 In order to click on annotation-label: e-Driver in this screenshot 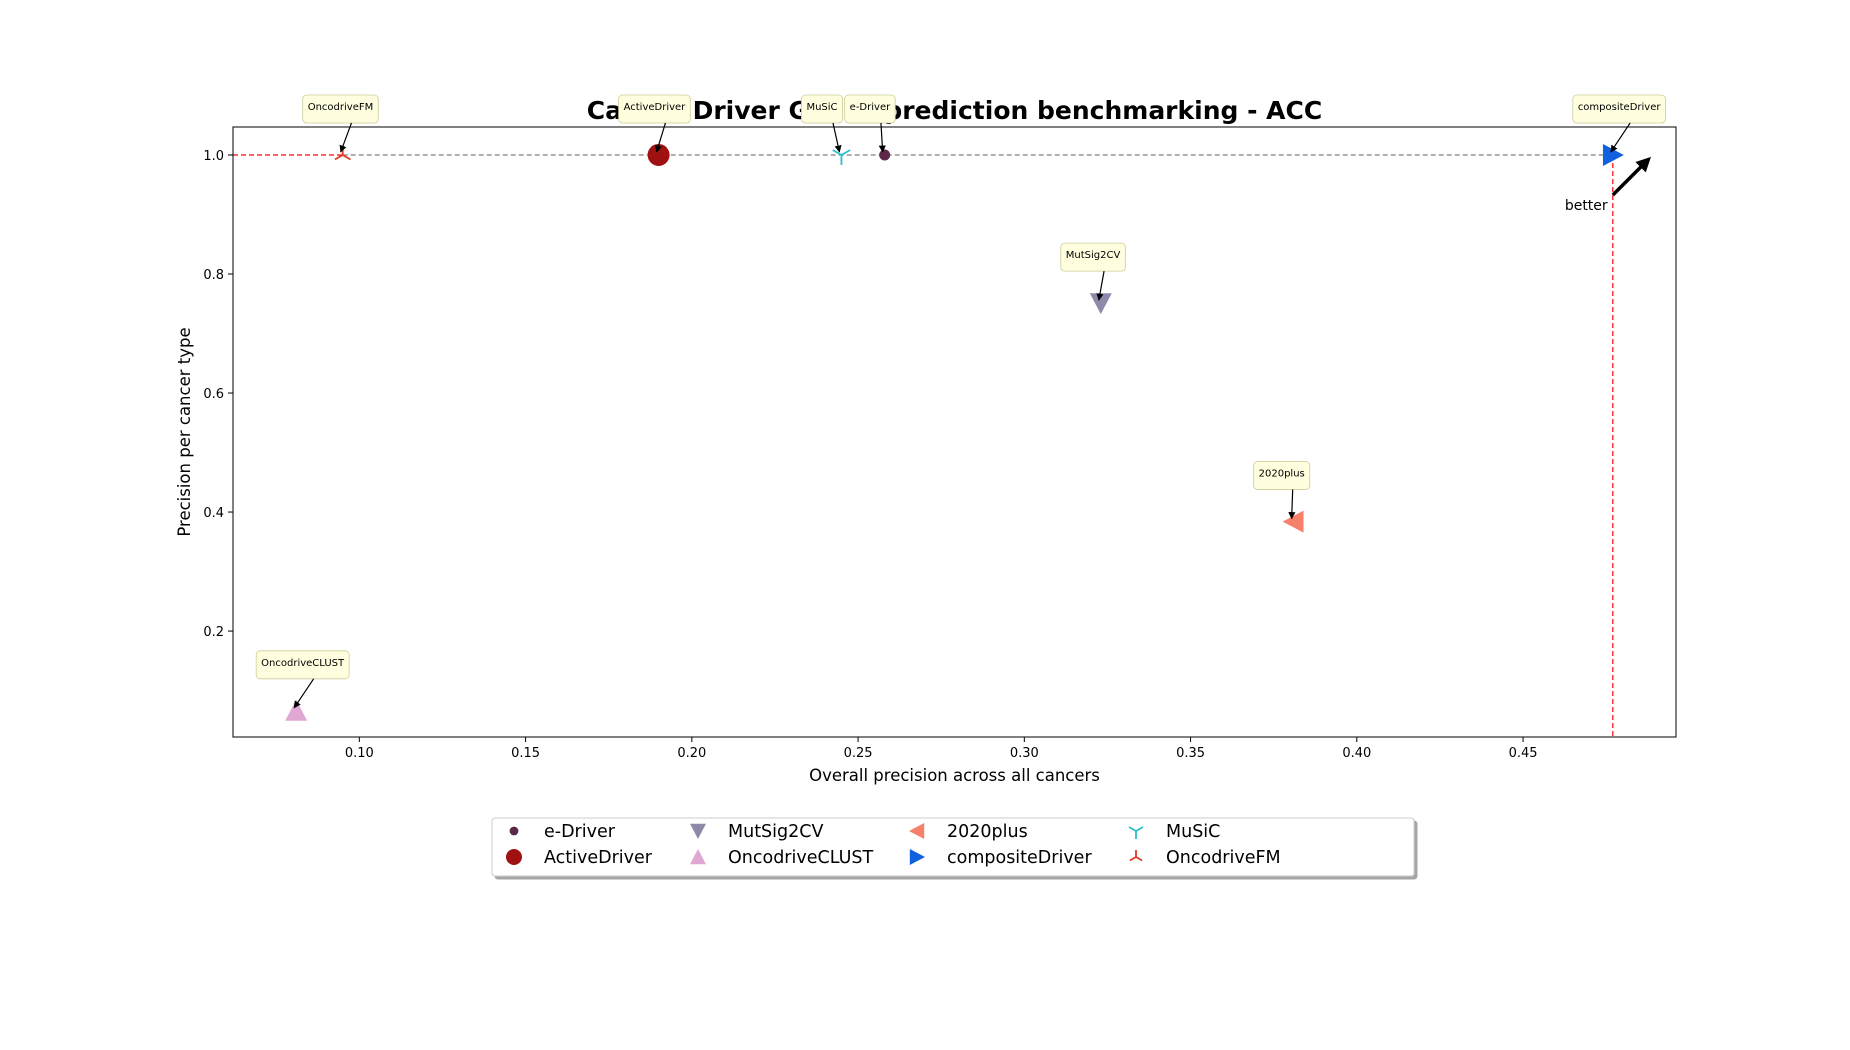, I will do `click(870, 107)`.